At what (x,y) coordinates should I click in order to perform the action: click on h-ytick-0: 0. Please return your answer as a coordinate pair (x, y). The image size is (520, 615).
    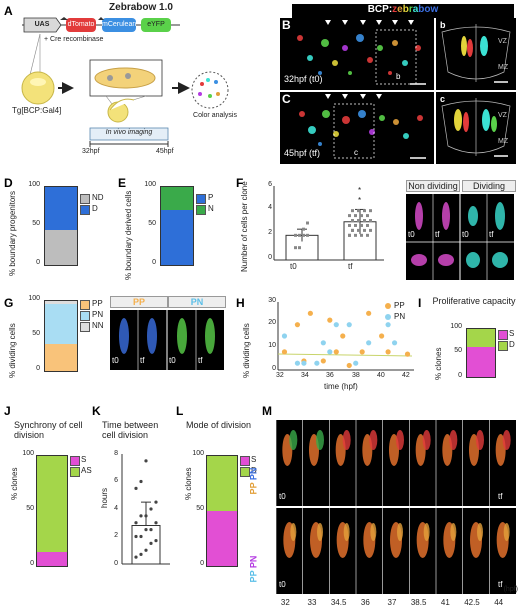
    Looking at the image, I should click on (274, 368).